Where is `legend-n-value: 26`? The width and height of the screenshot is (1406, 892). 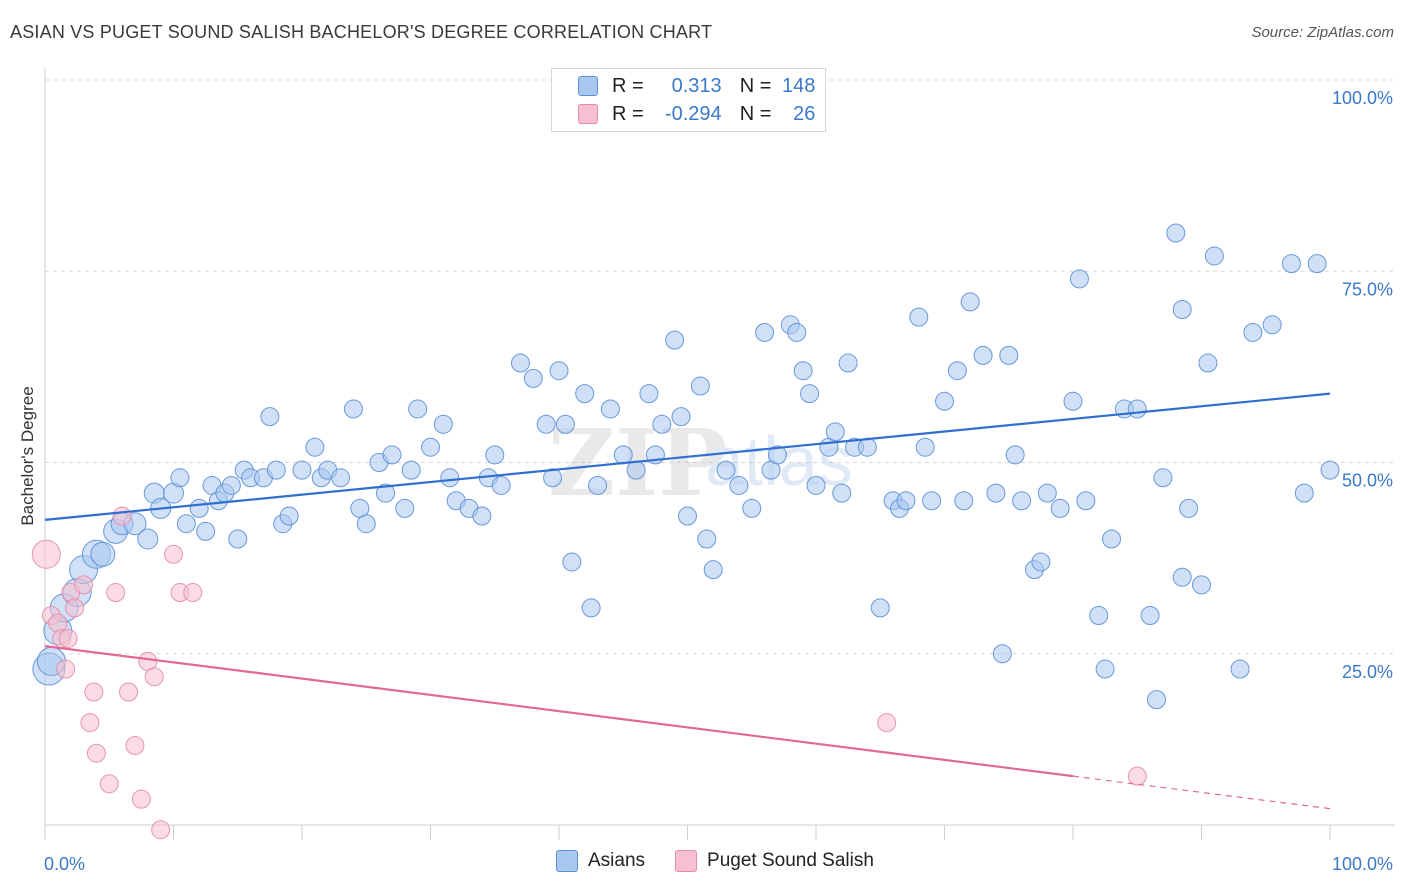
legend-n-value: 26 is located at coordinates (804, 113).